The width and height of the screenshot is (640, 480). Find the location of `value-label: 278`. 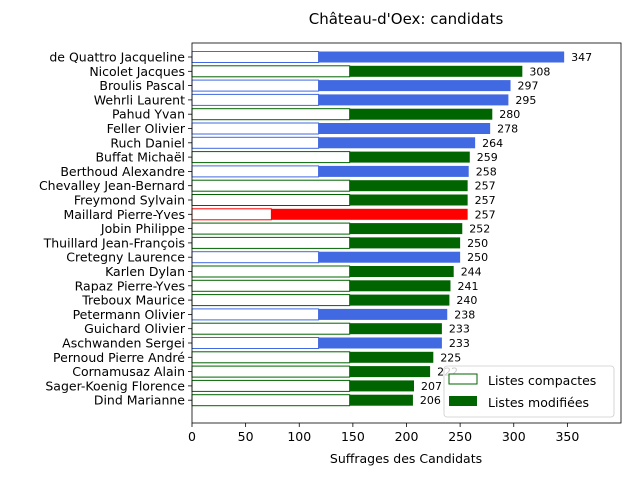

value-label: 278 is located at coordinates (507, 129).